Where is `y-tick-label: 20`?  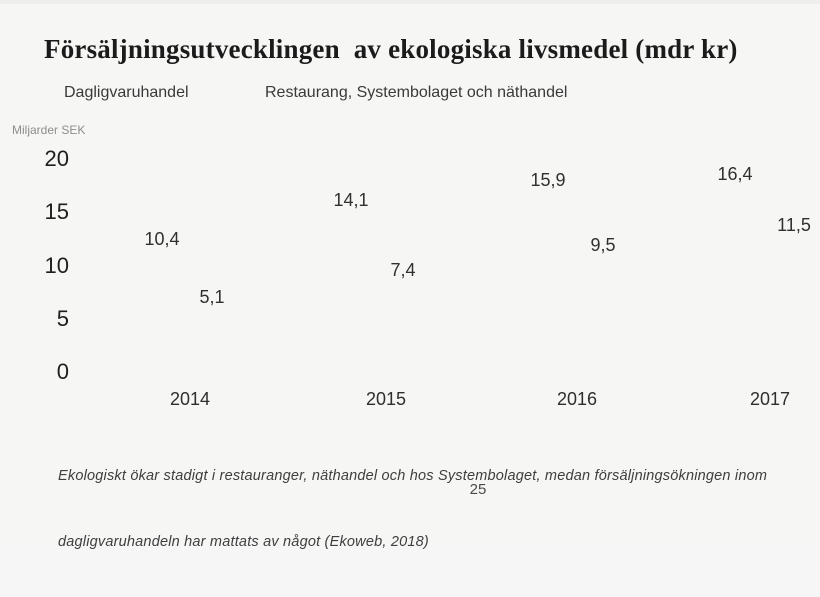
y-tick-label: 20 is located at coordinates (56, 158).